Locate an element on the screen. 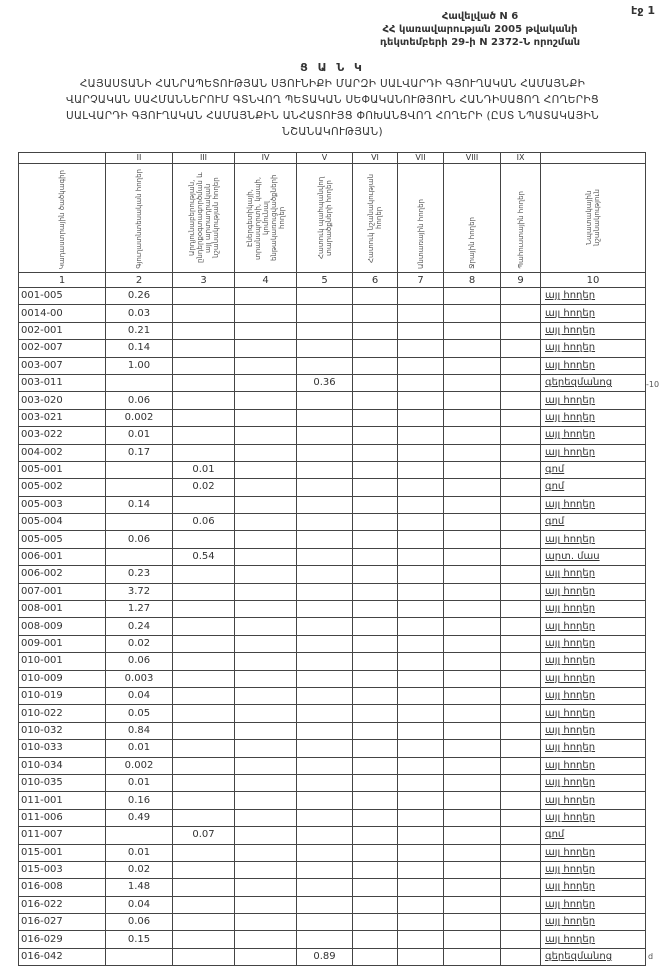  column-number: 10 is located at coordinates (593, 280).